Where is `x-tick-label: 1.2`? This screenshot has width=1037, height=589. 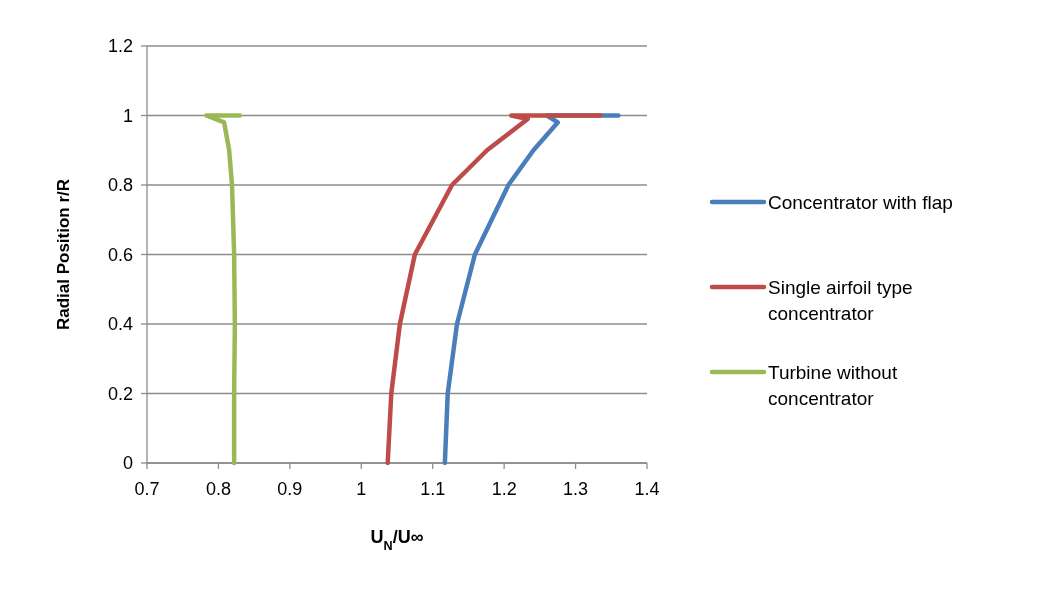
x-tick-label: 1.2 is located at coordinates (504, 489).